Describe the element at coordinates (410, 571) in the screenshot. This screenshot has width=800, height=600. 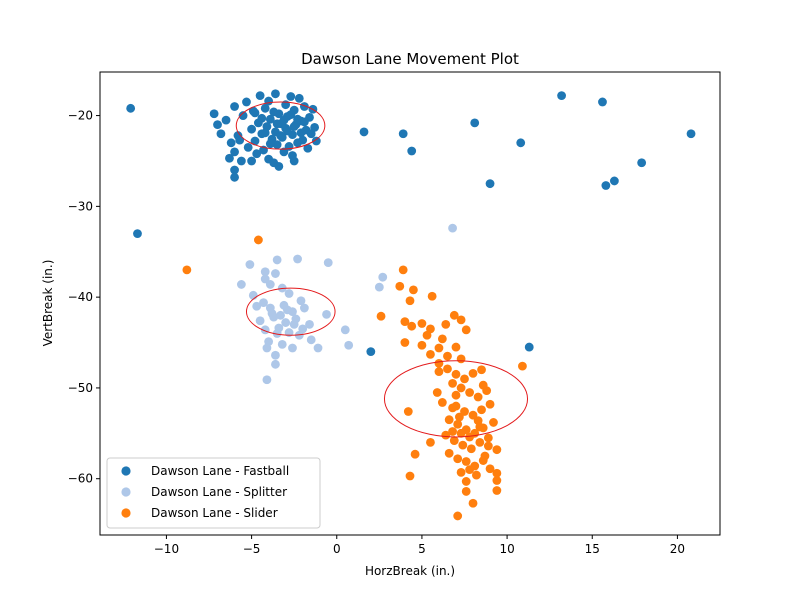
I see `x-axis-label: HorzBreak (in.)` at that location.